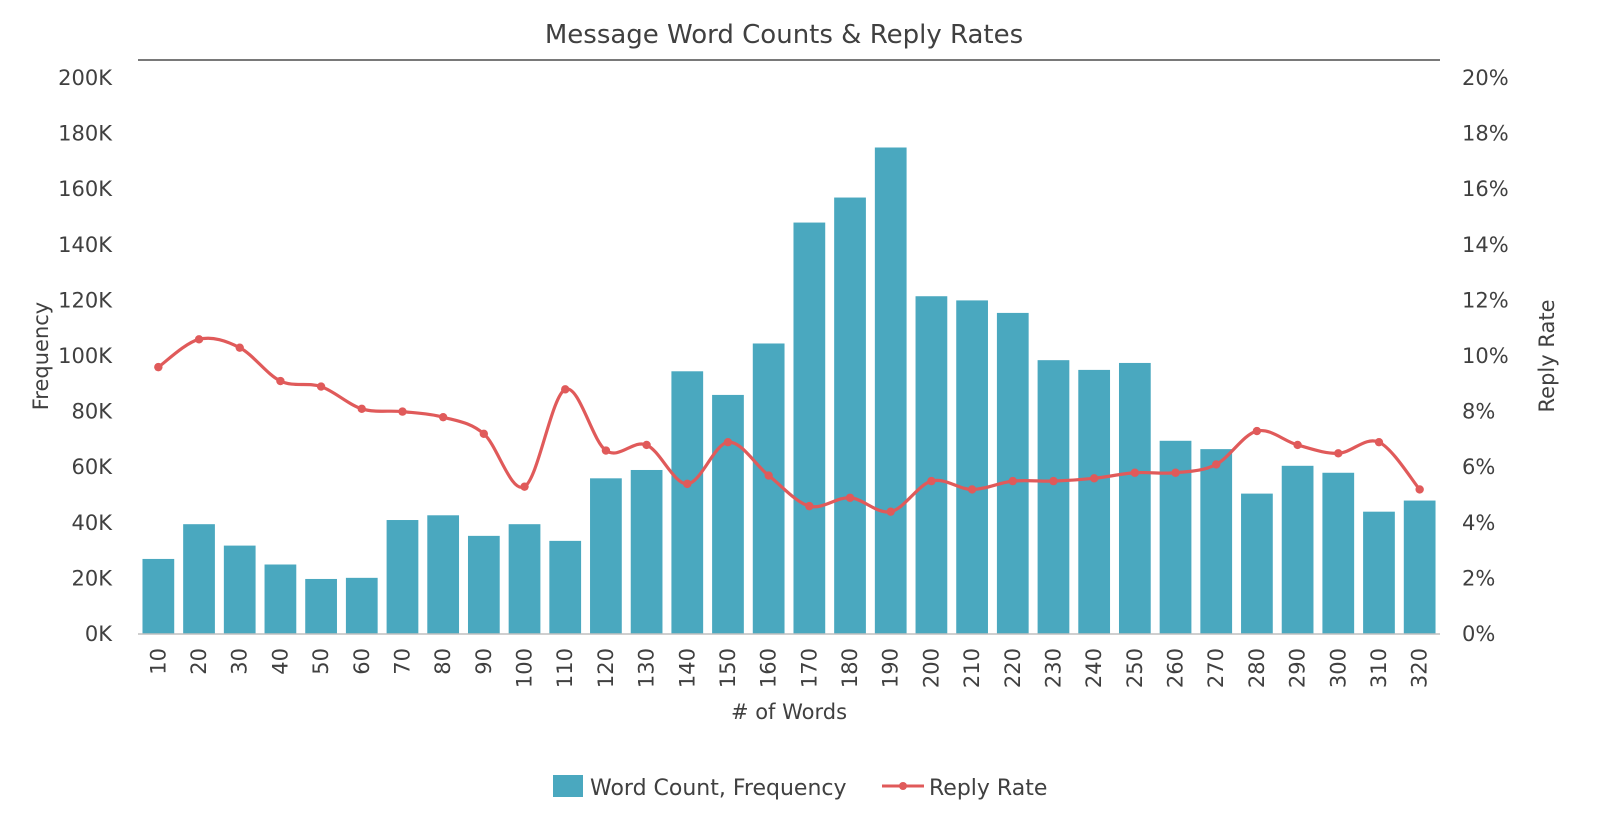  Describe the element at coordinates (85, 189) in the screenshot. I see `y-tick-label: 160K` at that location.